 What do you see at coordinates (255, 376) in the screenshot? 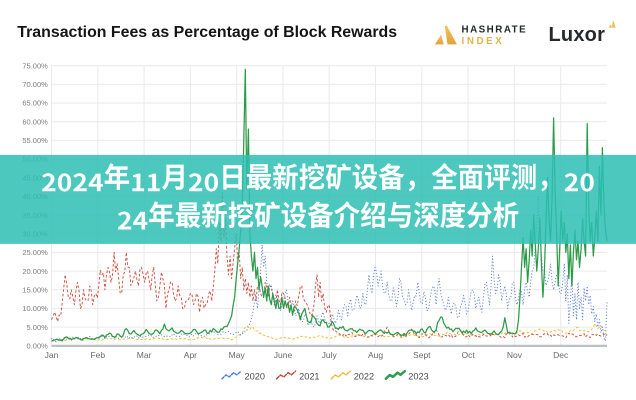
I see `svg-text: 2020` at bounding box center [255, 376].